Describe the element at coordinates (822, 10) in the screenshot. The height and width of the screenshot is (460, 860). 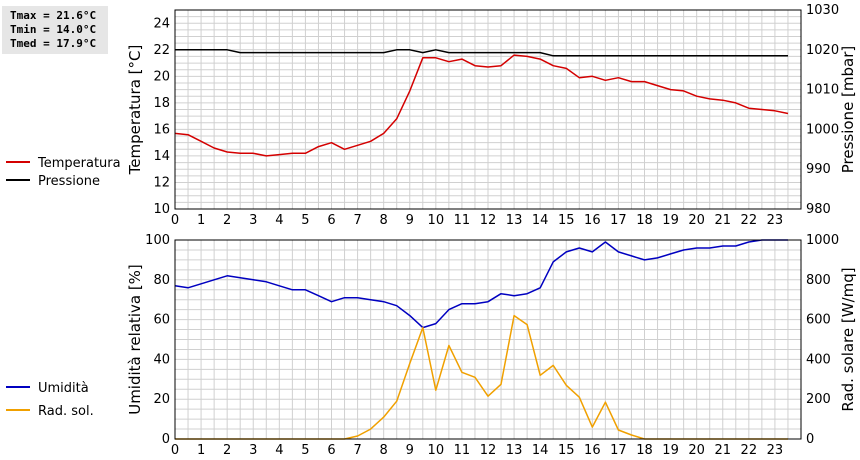
I see `y-right-tick-label: 1030` at that location.